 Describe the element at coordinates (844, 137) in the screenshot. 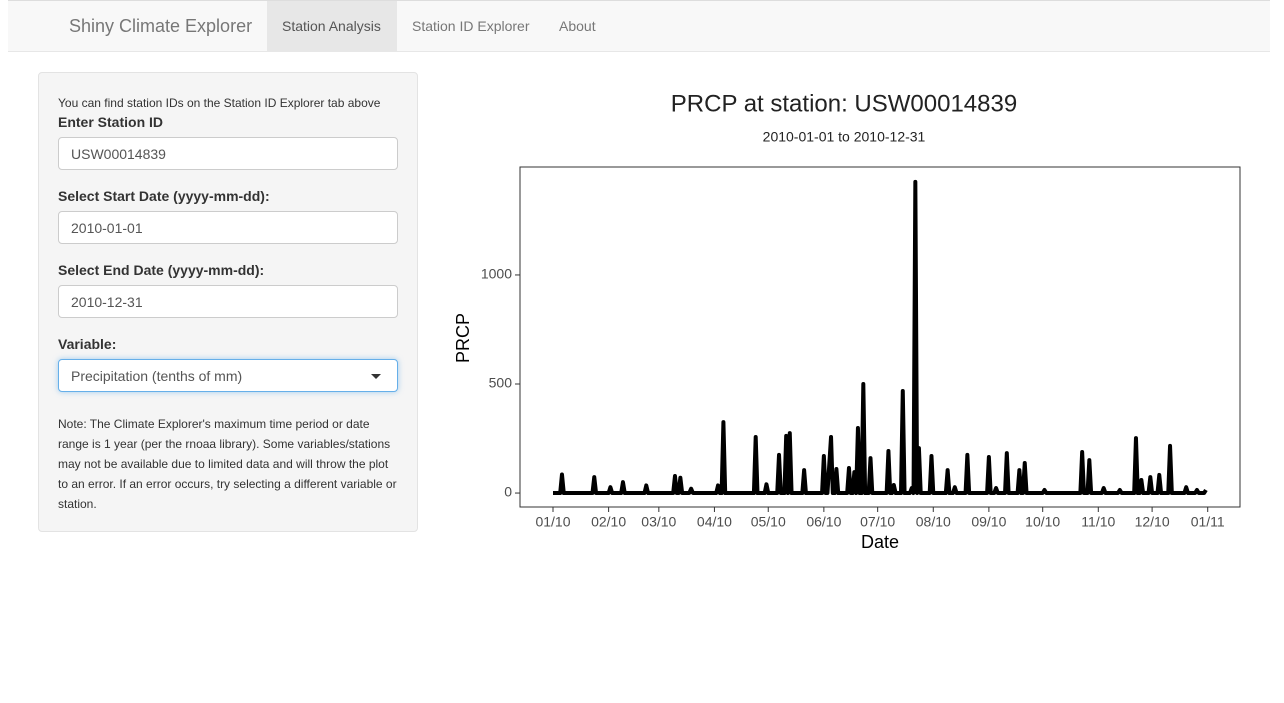

I see `chart-subtitle: 2010-01-01 to 2010-12-31` at that location.